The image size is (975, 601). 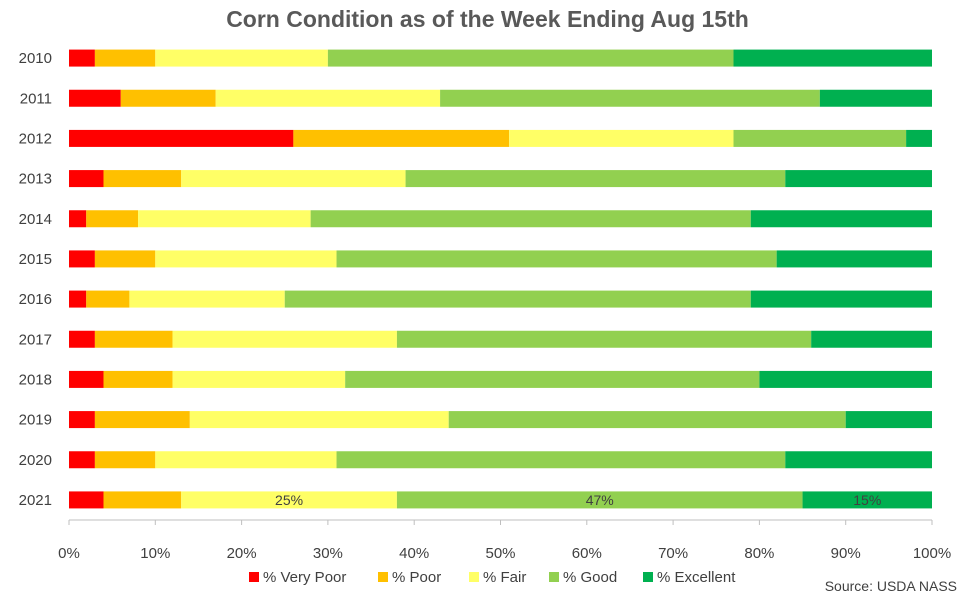 I want to click on bar-2017-fair, so click(x=284, y=339).